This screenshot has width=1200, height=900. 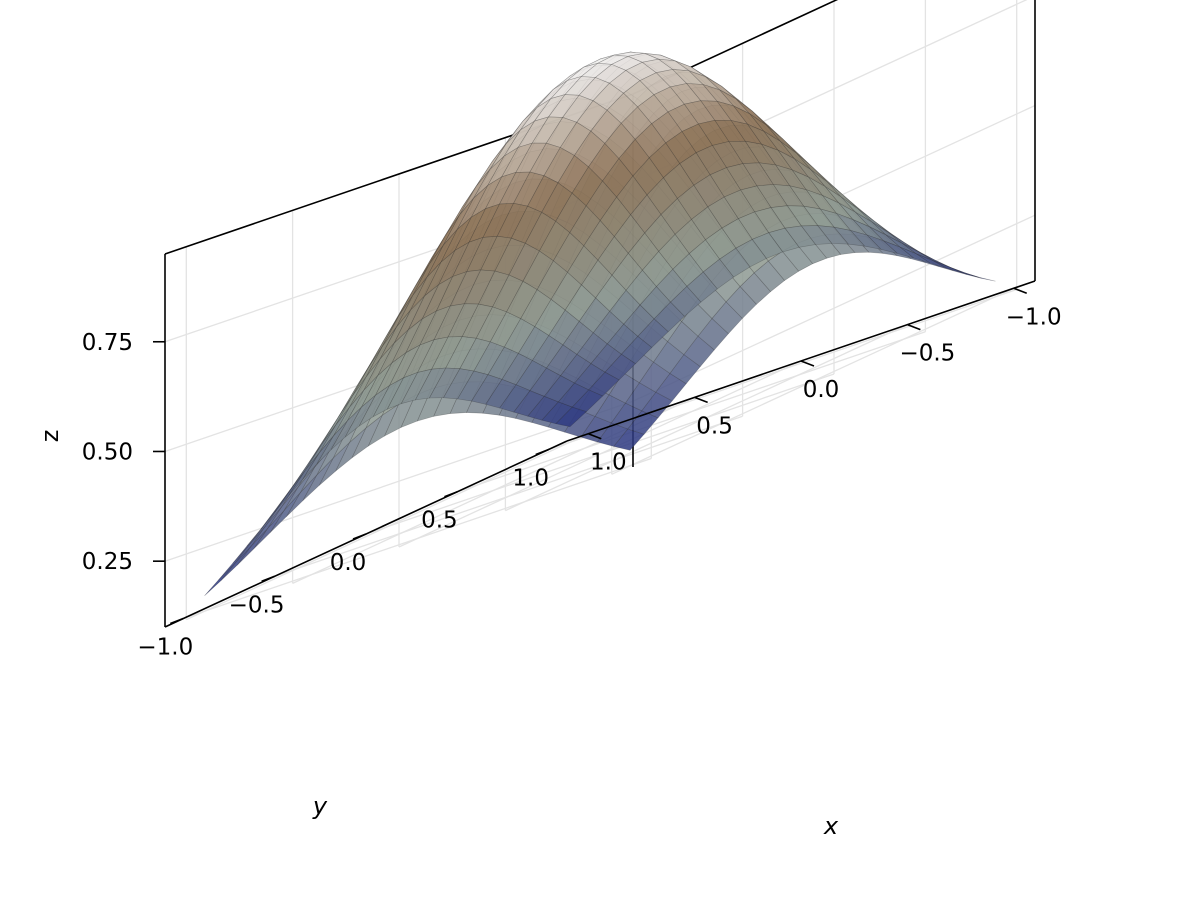 What do you see at coordinates (714, 426) in the screenshot?
I see `y-tick-label: 0.5` at bounding box center [714, 426].